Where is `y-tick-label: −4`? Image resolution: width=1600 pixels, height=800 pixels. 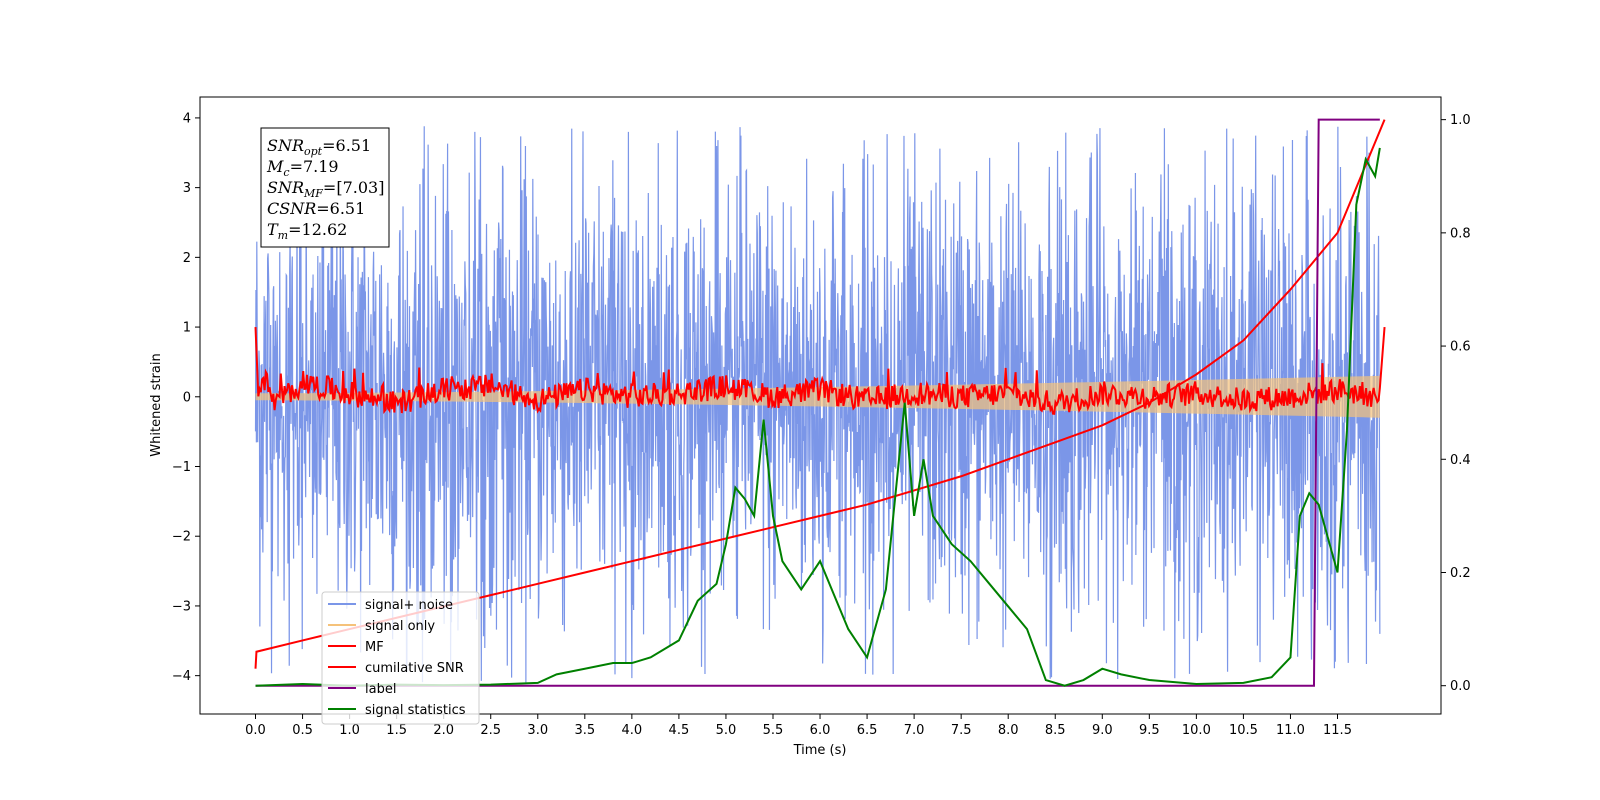 y-tick-label: −4 is located at coordinates (181, 676).